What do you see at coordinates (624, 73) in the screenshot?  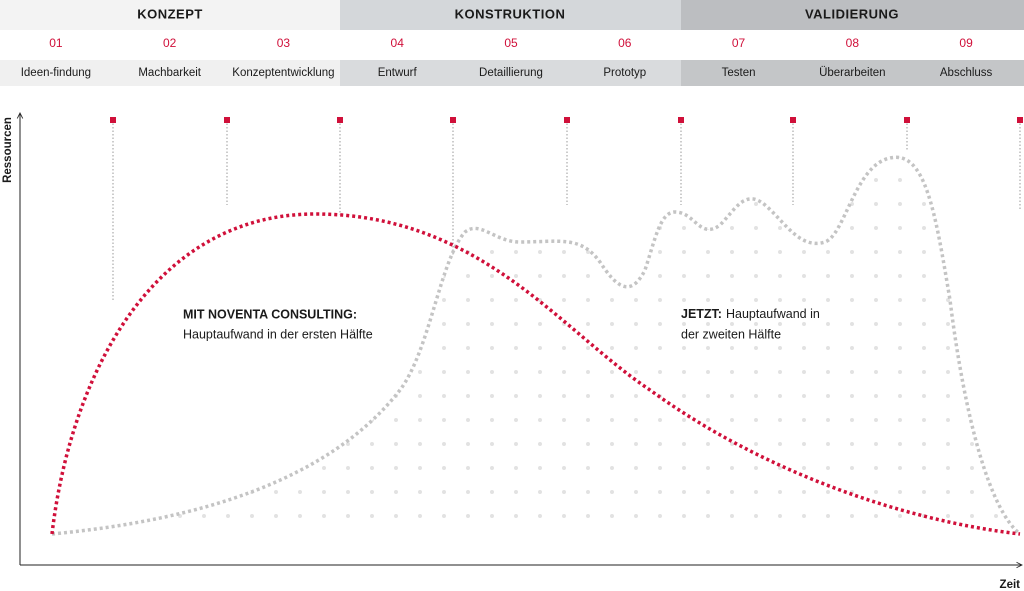 I see `step-label: Prototyp` at bounding box center [624, 73].